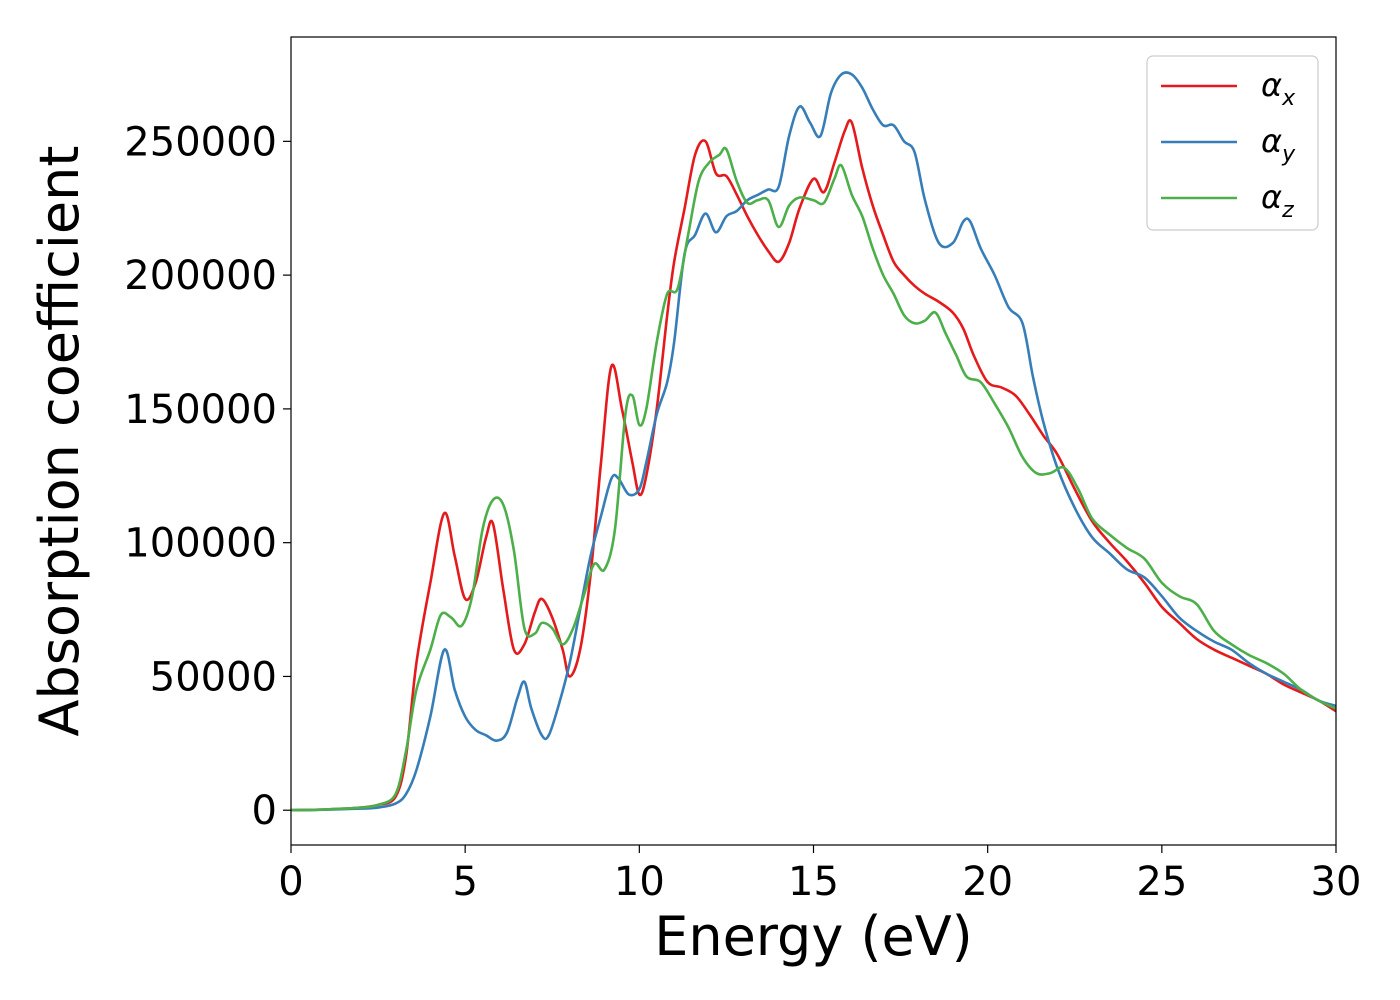  Describe the element at coordinates (200, 276) in the screenshot. I see `y-tick-label: 200000` at that location.